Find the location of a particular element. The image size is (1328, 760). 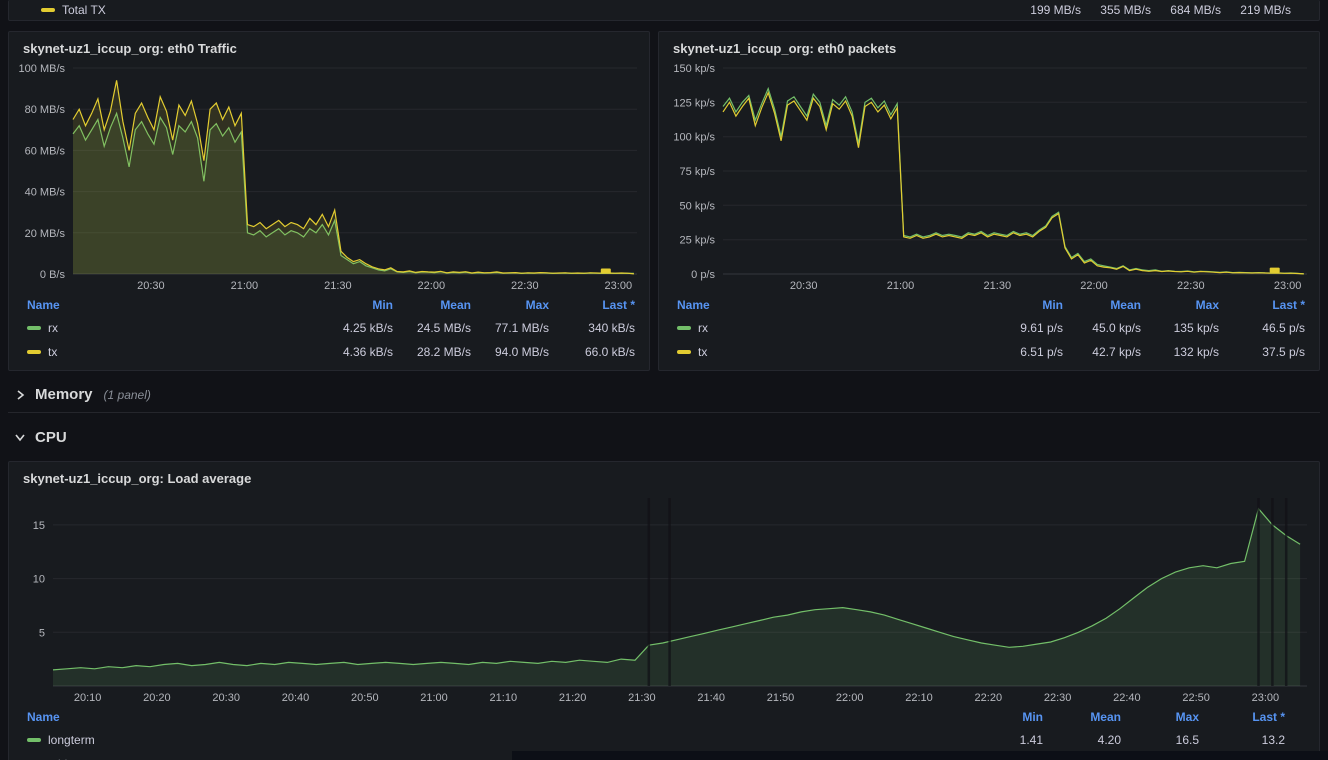

row-header-cpu: CPU is located at coordinates (664, 437).